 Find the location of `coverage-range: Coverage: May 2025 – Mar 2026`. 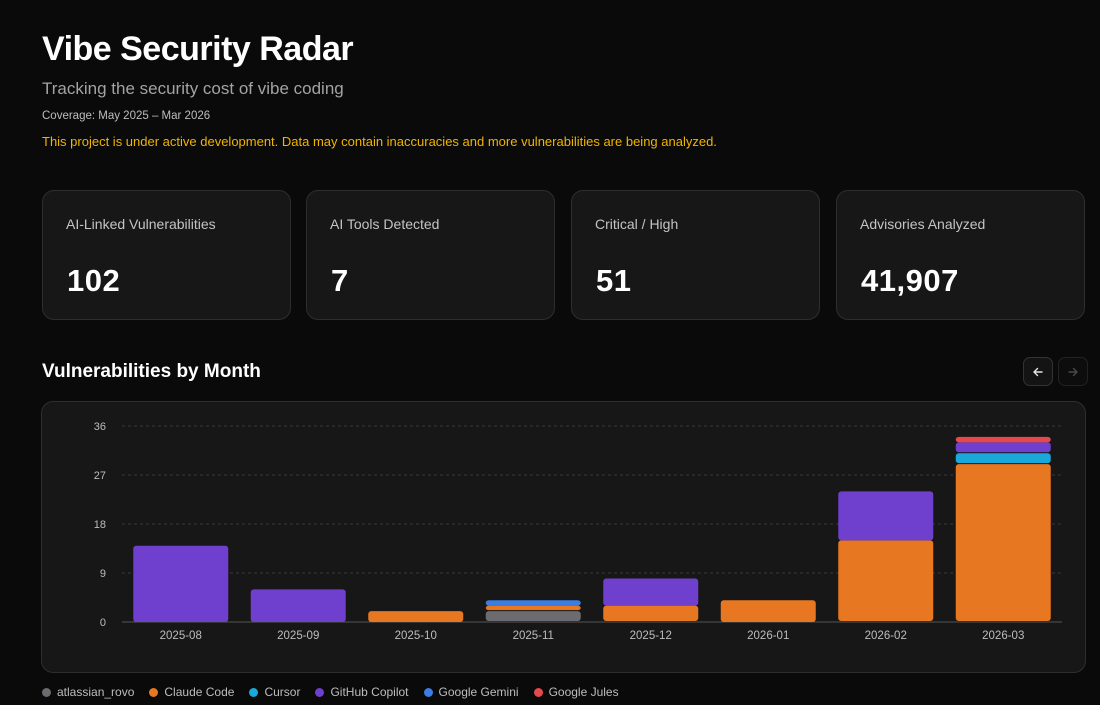

coverage-range: Coverage: May 2025 – Mar 2026 is located at coordinates (126, 116).